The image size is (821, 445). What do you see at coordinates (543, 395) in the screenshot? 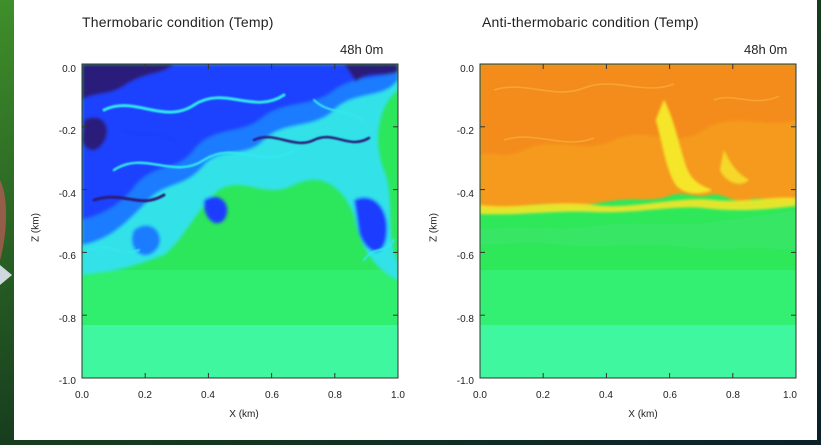
I see `right-x-tick: 0.2` at bounding box center [543, 395].